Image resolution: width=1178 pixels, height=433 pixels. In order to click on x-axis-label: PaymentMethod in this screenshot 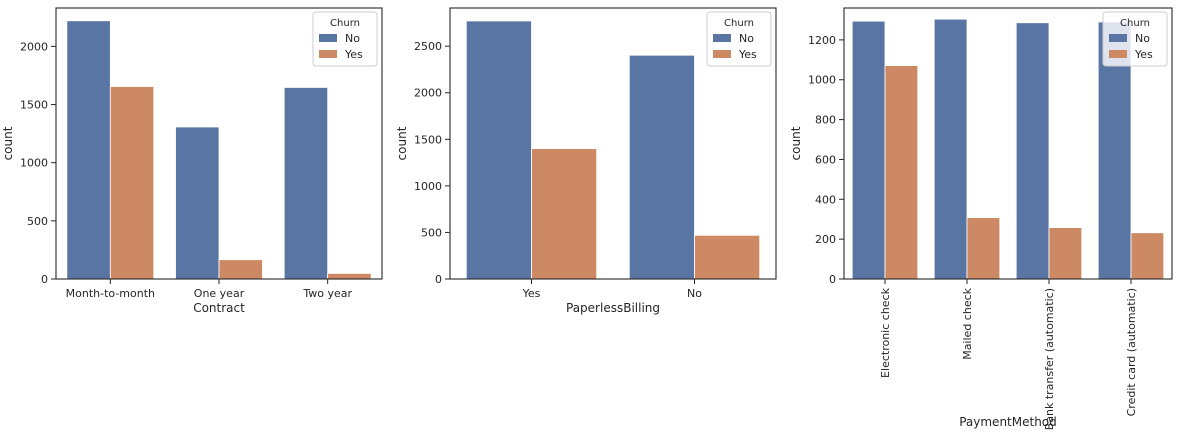, I will do `click(1008, 422)`.